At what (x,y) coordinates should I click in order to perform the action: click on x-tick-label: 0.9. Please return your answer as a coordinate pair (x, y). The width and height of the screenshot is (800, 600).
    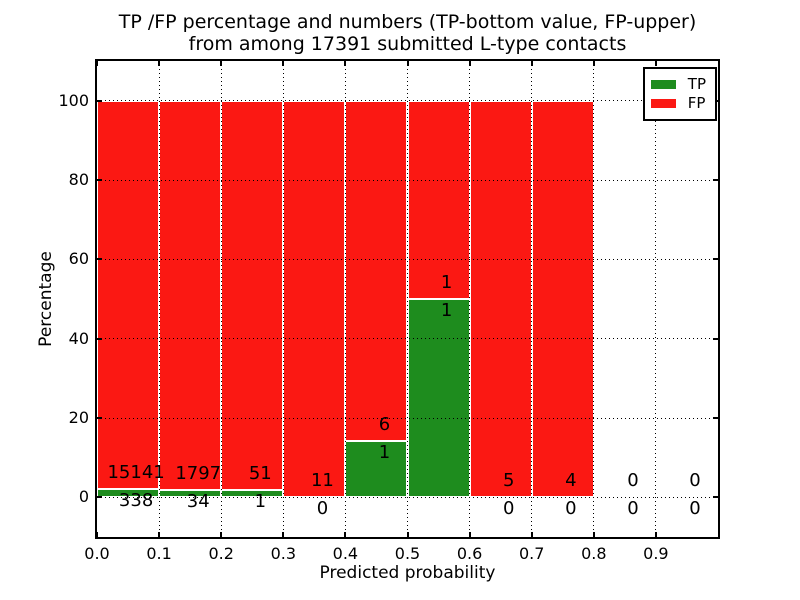
    Looking at the image, I should click on (656, 553).